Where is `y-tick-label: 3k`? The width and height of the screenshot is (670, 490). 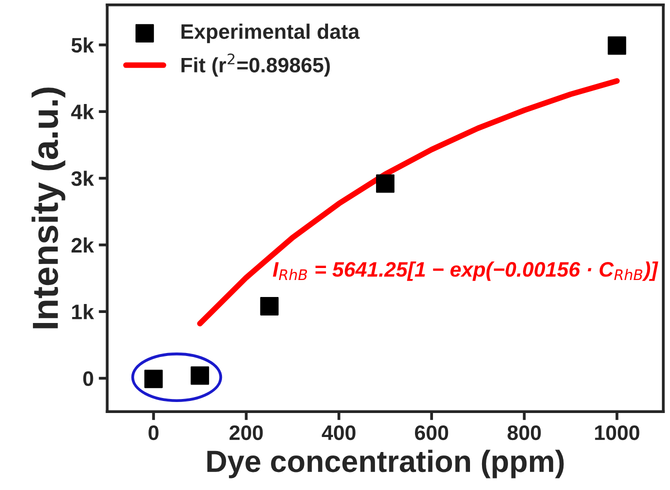 y-tick-label: 3k is located at coordinates (82, 178).